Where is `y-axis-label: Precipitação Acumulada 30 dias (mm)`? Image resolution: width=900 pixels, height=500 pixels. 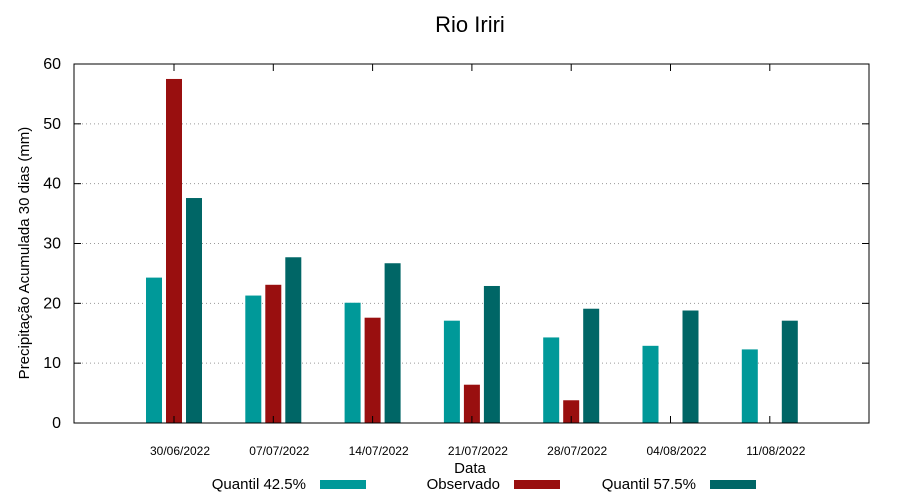
y-axis-label: Precipitação Acumulada 30 dias (mm) is located at coordinates (24, 253).